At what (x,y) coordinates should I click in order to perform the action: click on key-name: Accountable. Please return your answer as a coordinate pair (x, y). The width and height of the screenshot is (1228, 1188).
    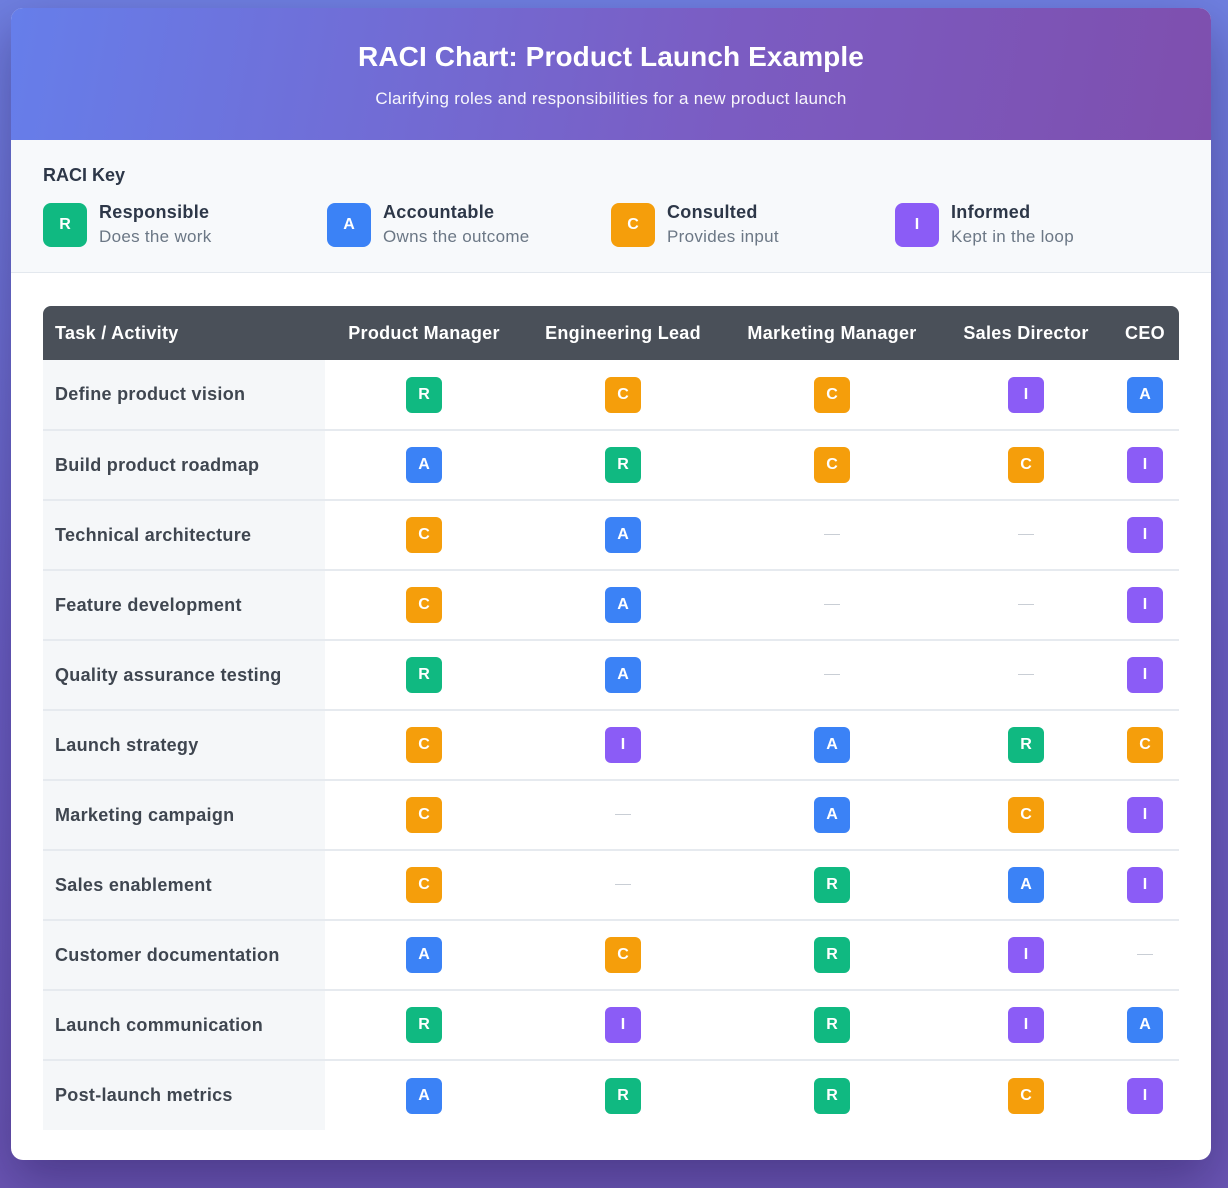
    Looking at the image, I should click on (439, 212).